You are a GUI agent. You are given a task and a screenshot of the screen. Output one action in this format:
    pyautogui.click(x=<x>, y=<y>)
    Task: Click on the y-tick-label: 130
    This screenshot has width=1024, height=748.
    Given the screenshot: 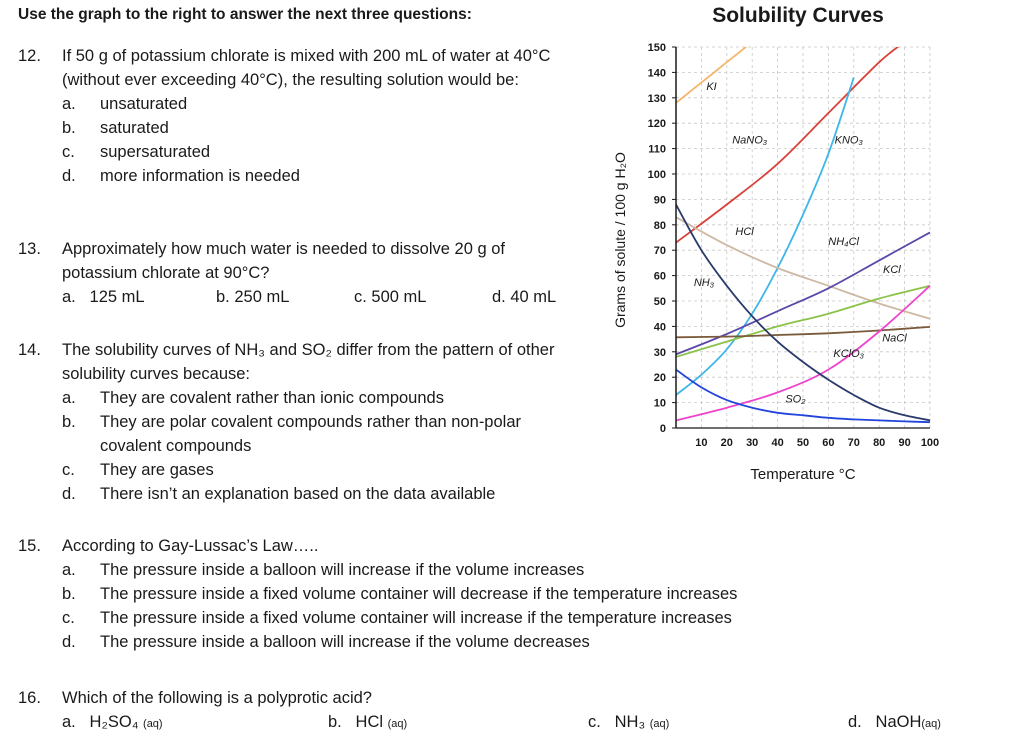 What is the action you would take?
    pyautogui.click(x=657, y=99)
    